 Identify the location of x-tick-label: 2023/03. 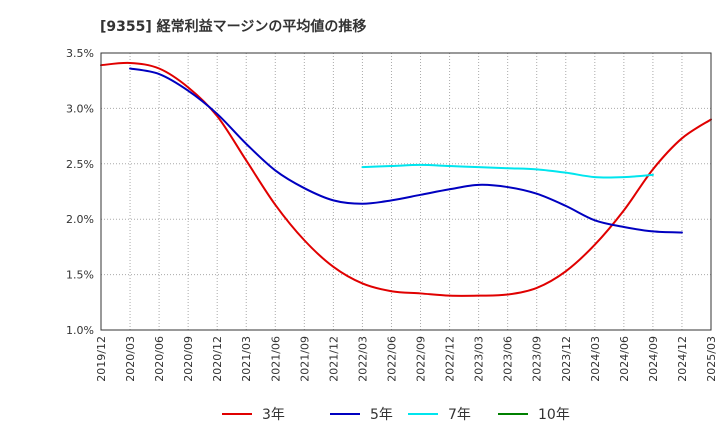
(479, 359).